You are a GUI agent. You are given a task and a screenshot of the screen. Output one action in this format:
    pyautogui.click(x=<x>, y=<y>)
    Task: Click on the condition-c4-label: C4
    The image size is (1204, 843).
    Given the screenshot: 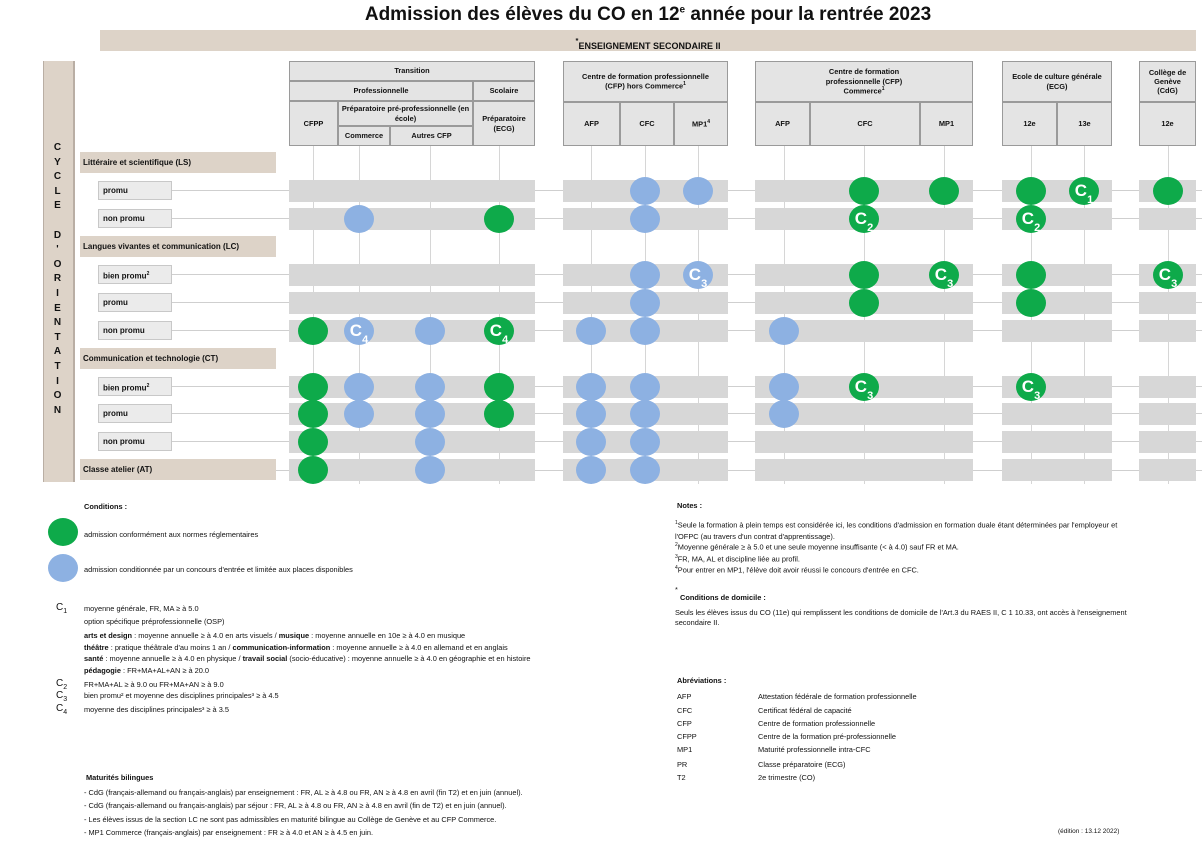 What is the action you would take?
    pyautogui.click(x=62, y=709)
    